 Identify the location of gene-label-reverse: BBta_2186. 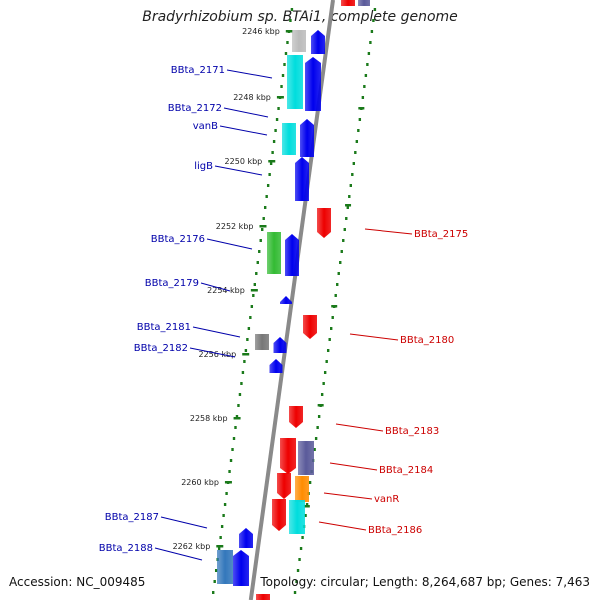
(395, 530).